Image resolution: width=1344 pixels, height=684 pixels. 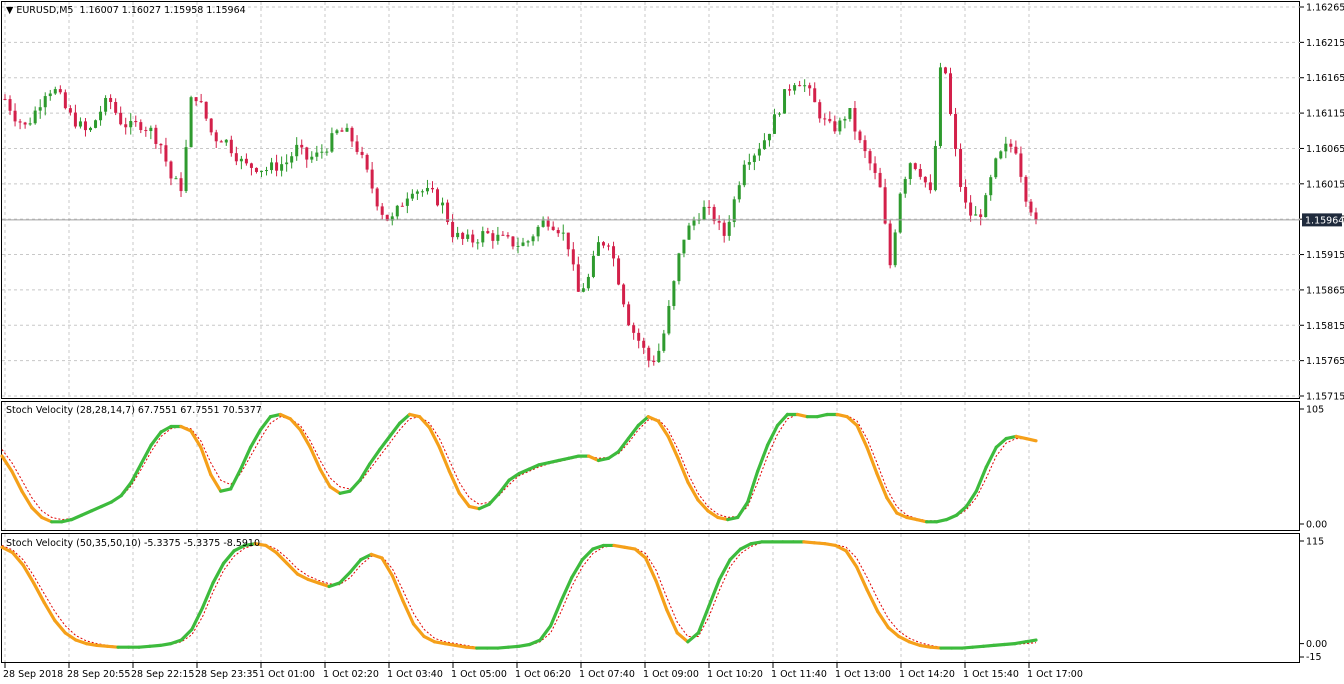 I want to click on x-tick-label: 28 Sep 2018, so click(x=33, y=674).